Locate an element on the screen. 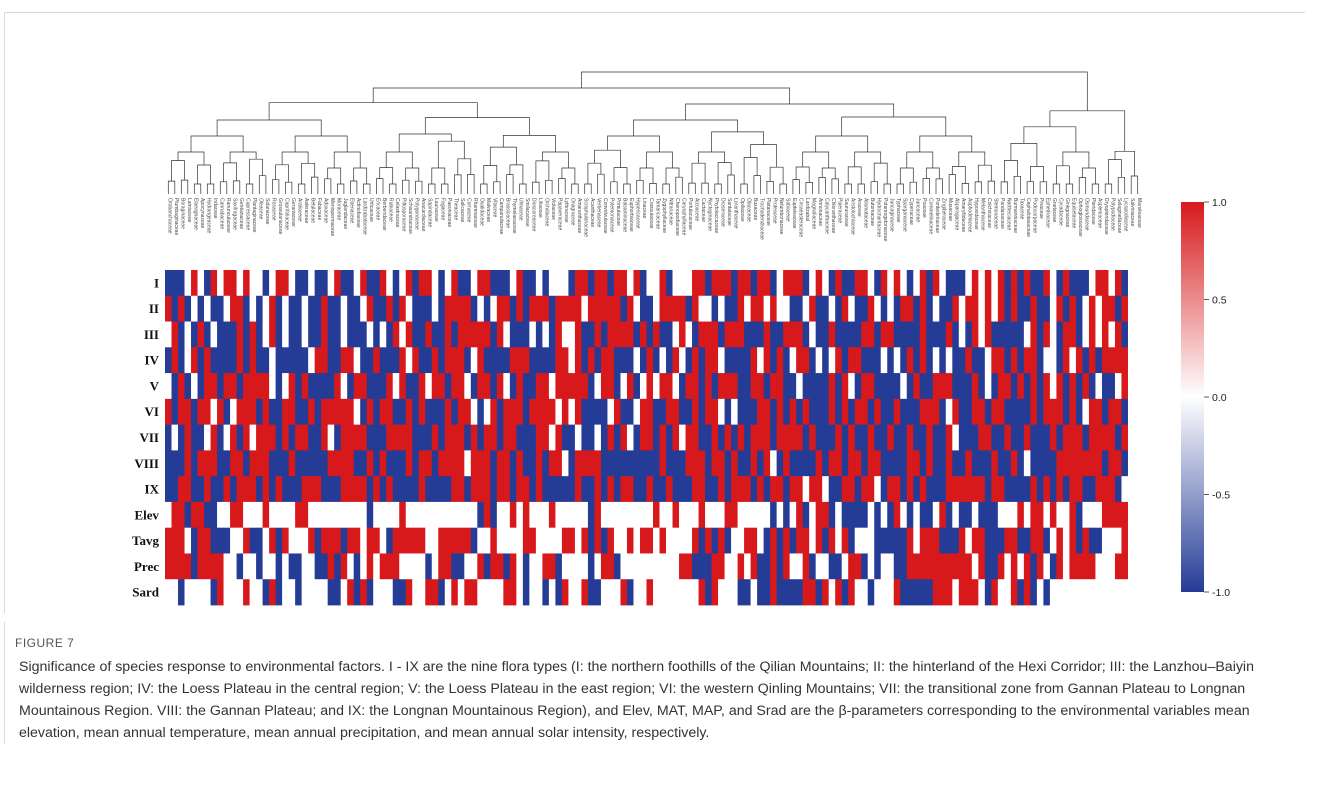 The width and height of the screenshot is (1322, 794). family-label: Tamaricaceae is located at coordinates (657, 213).